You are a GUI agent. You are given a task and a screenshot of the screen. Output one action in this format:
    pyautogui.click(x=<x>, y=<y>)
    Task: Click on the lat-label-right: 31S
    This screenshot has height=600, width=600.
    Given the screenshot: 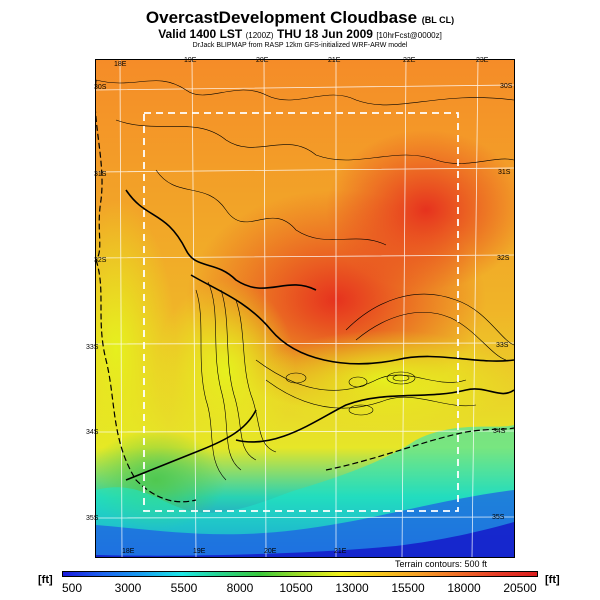 What is the action you would take?
    pyautogui.click(x=504, y=172)
    